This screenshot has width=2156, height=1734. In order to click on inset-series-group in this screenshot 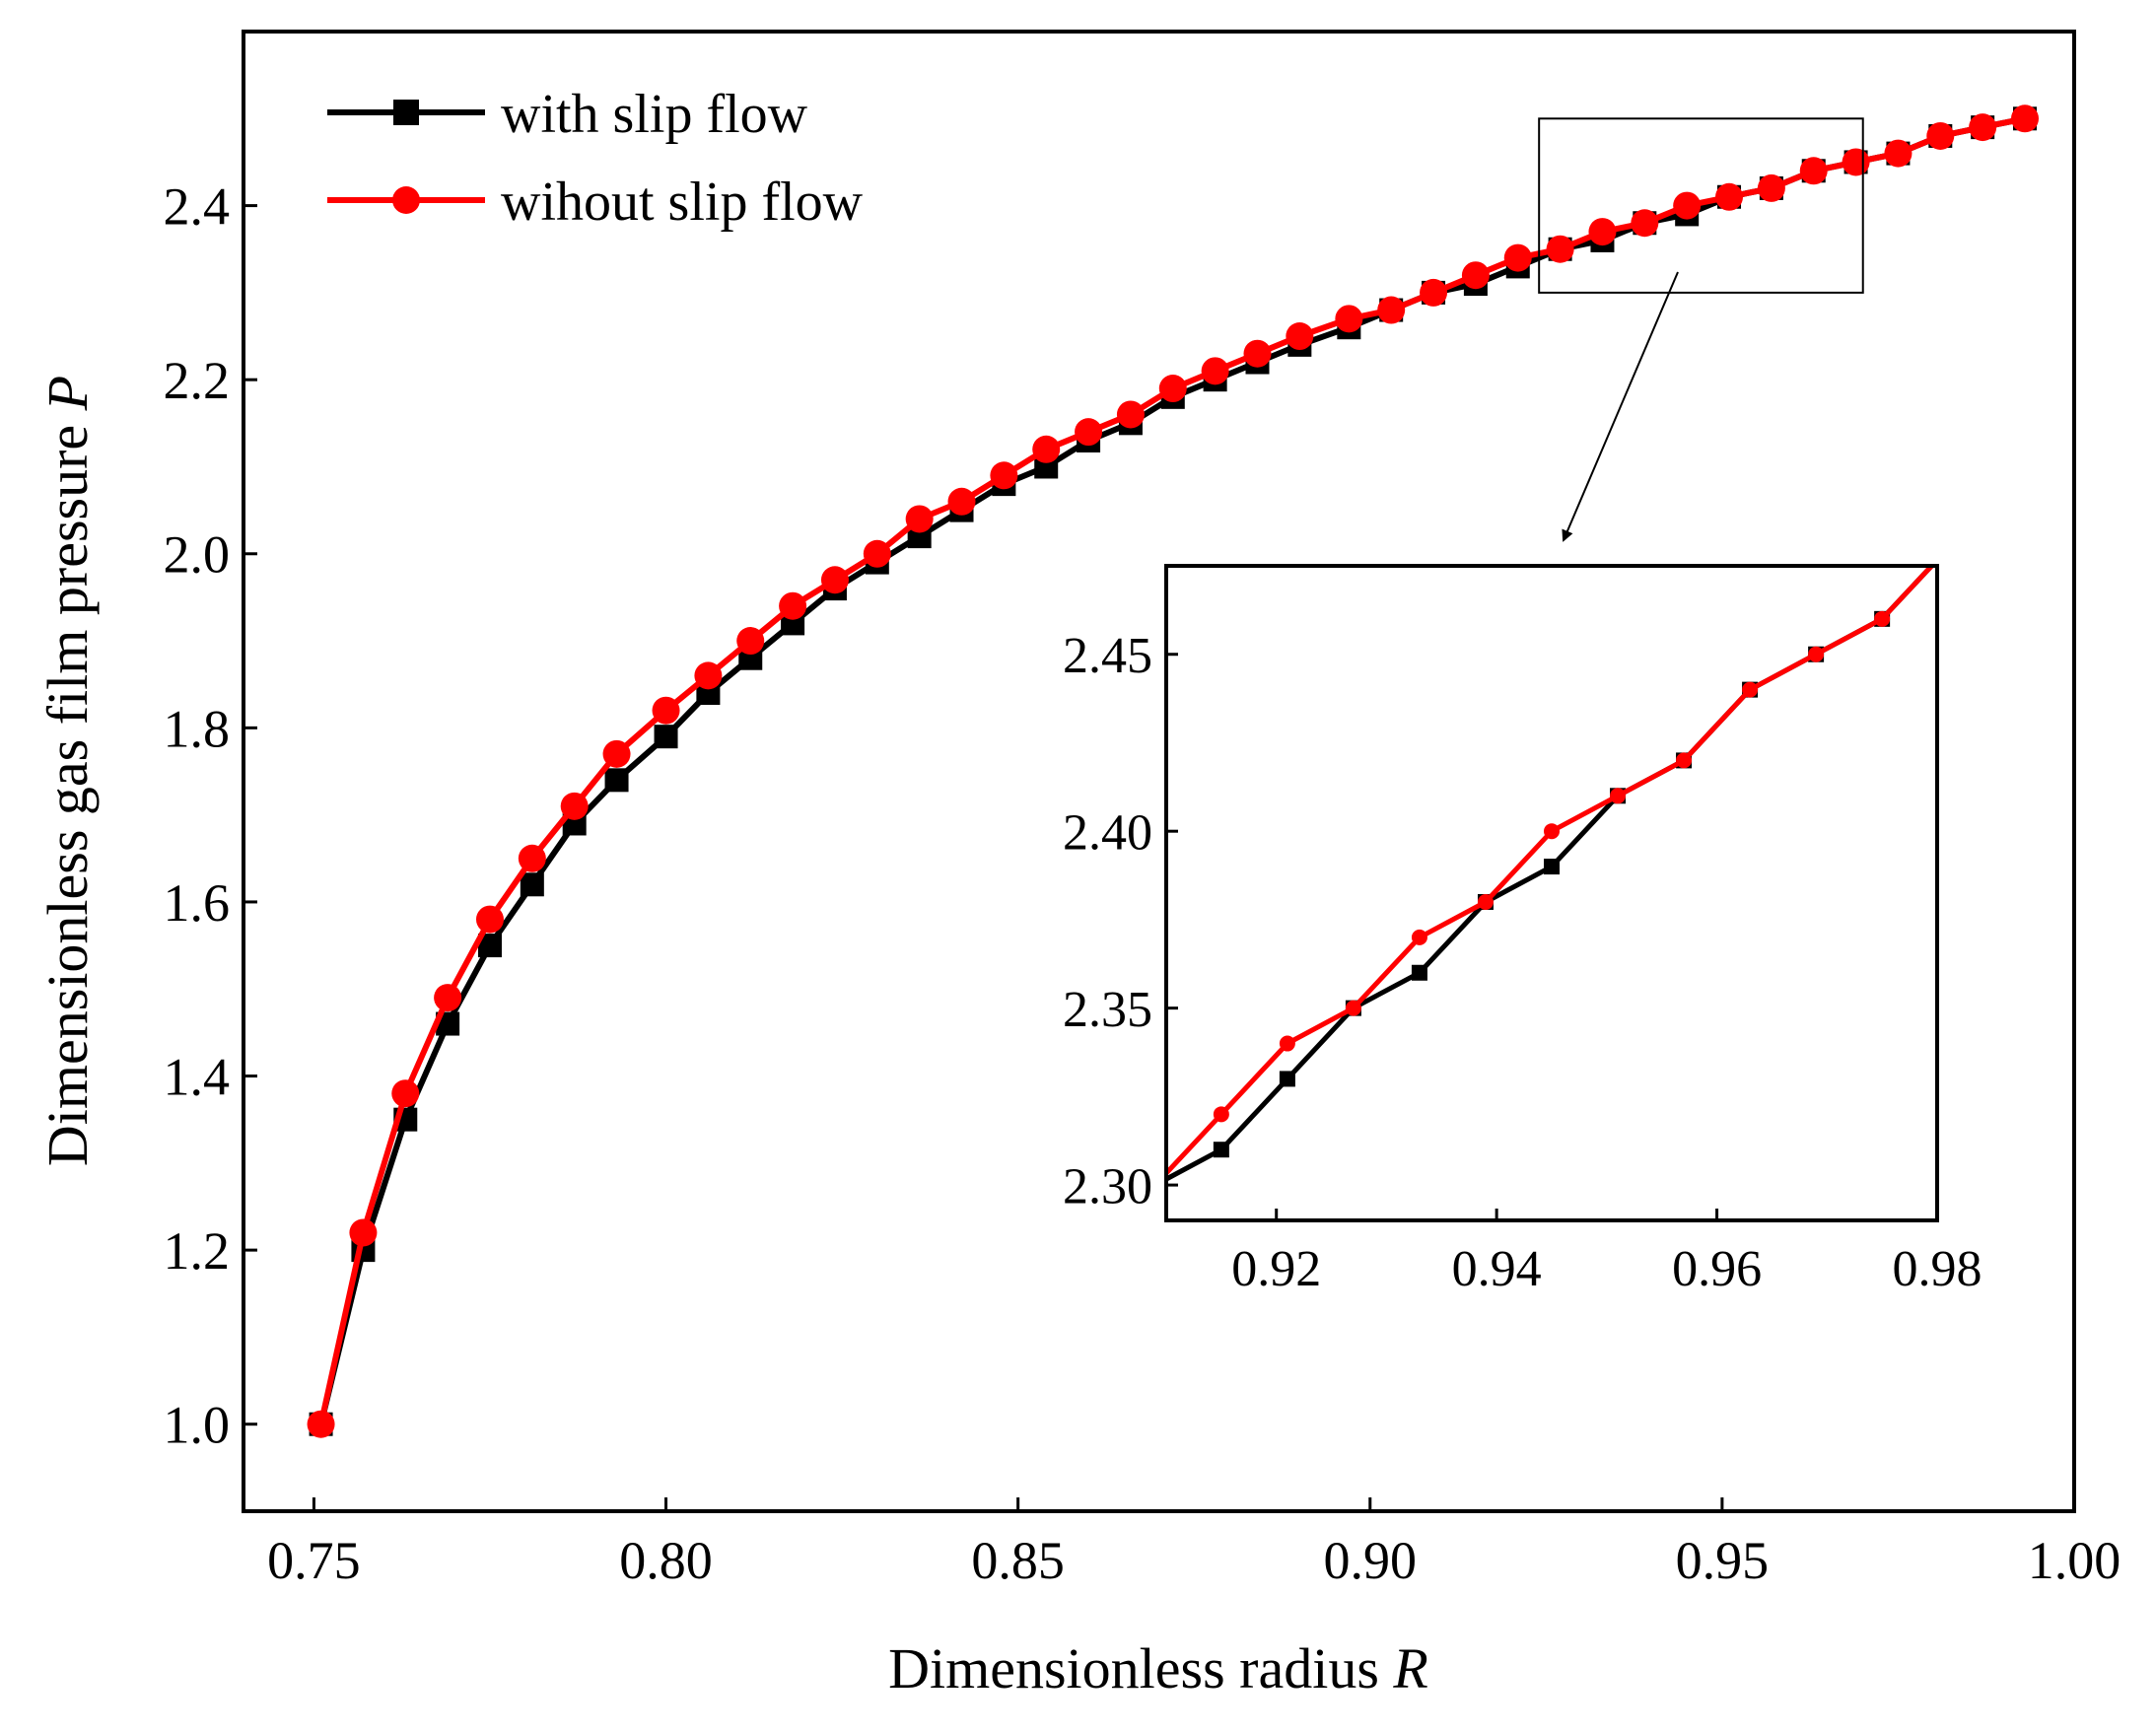, I will do `click(1561, 861)`.